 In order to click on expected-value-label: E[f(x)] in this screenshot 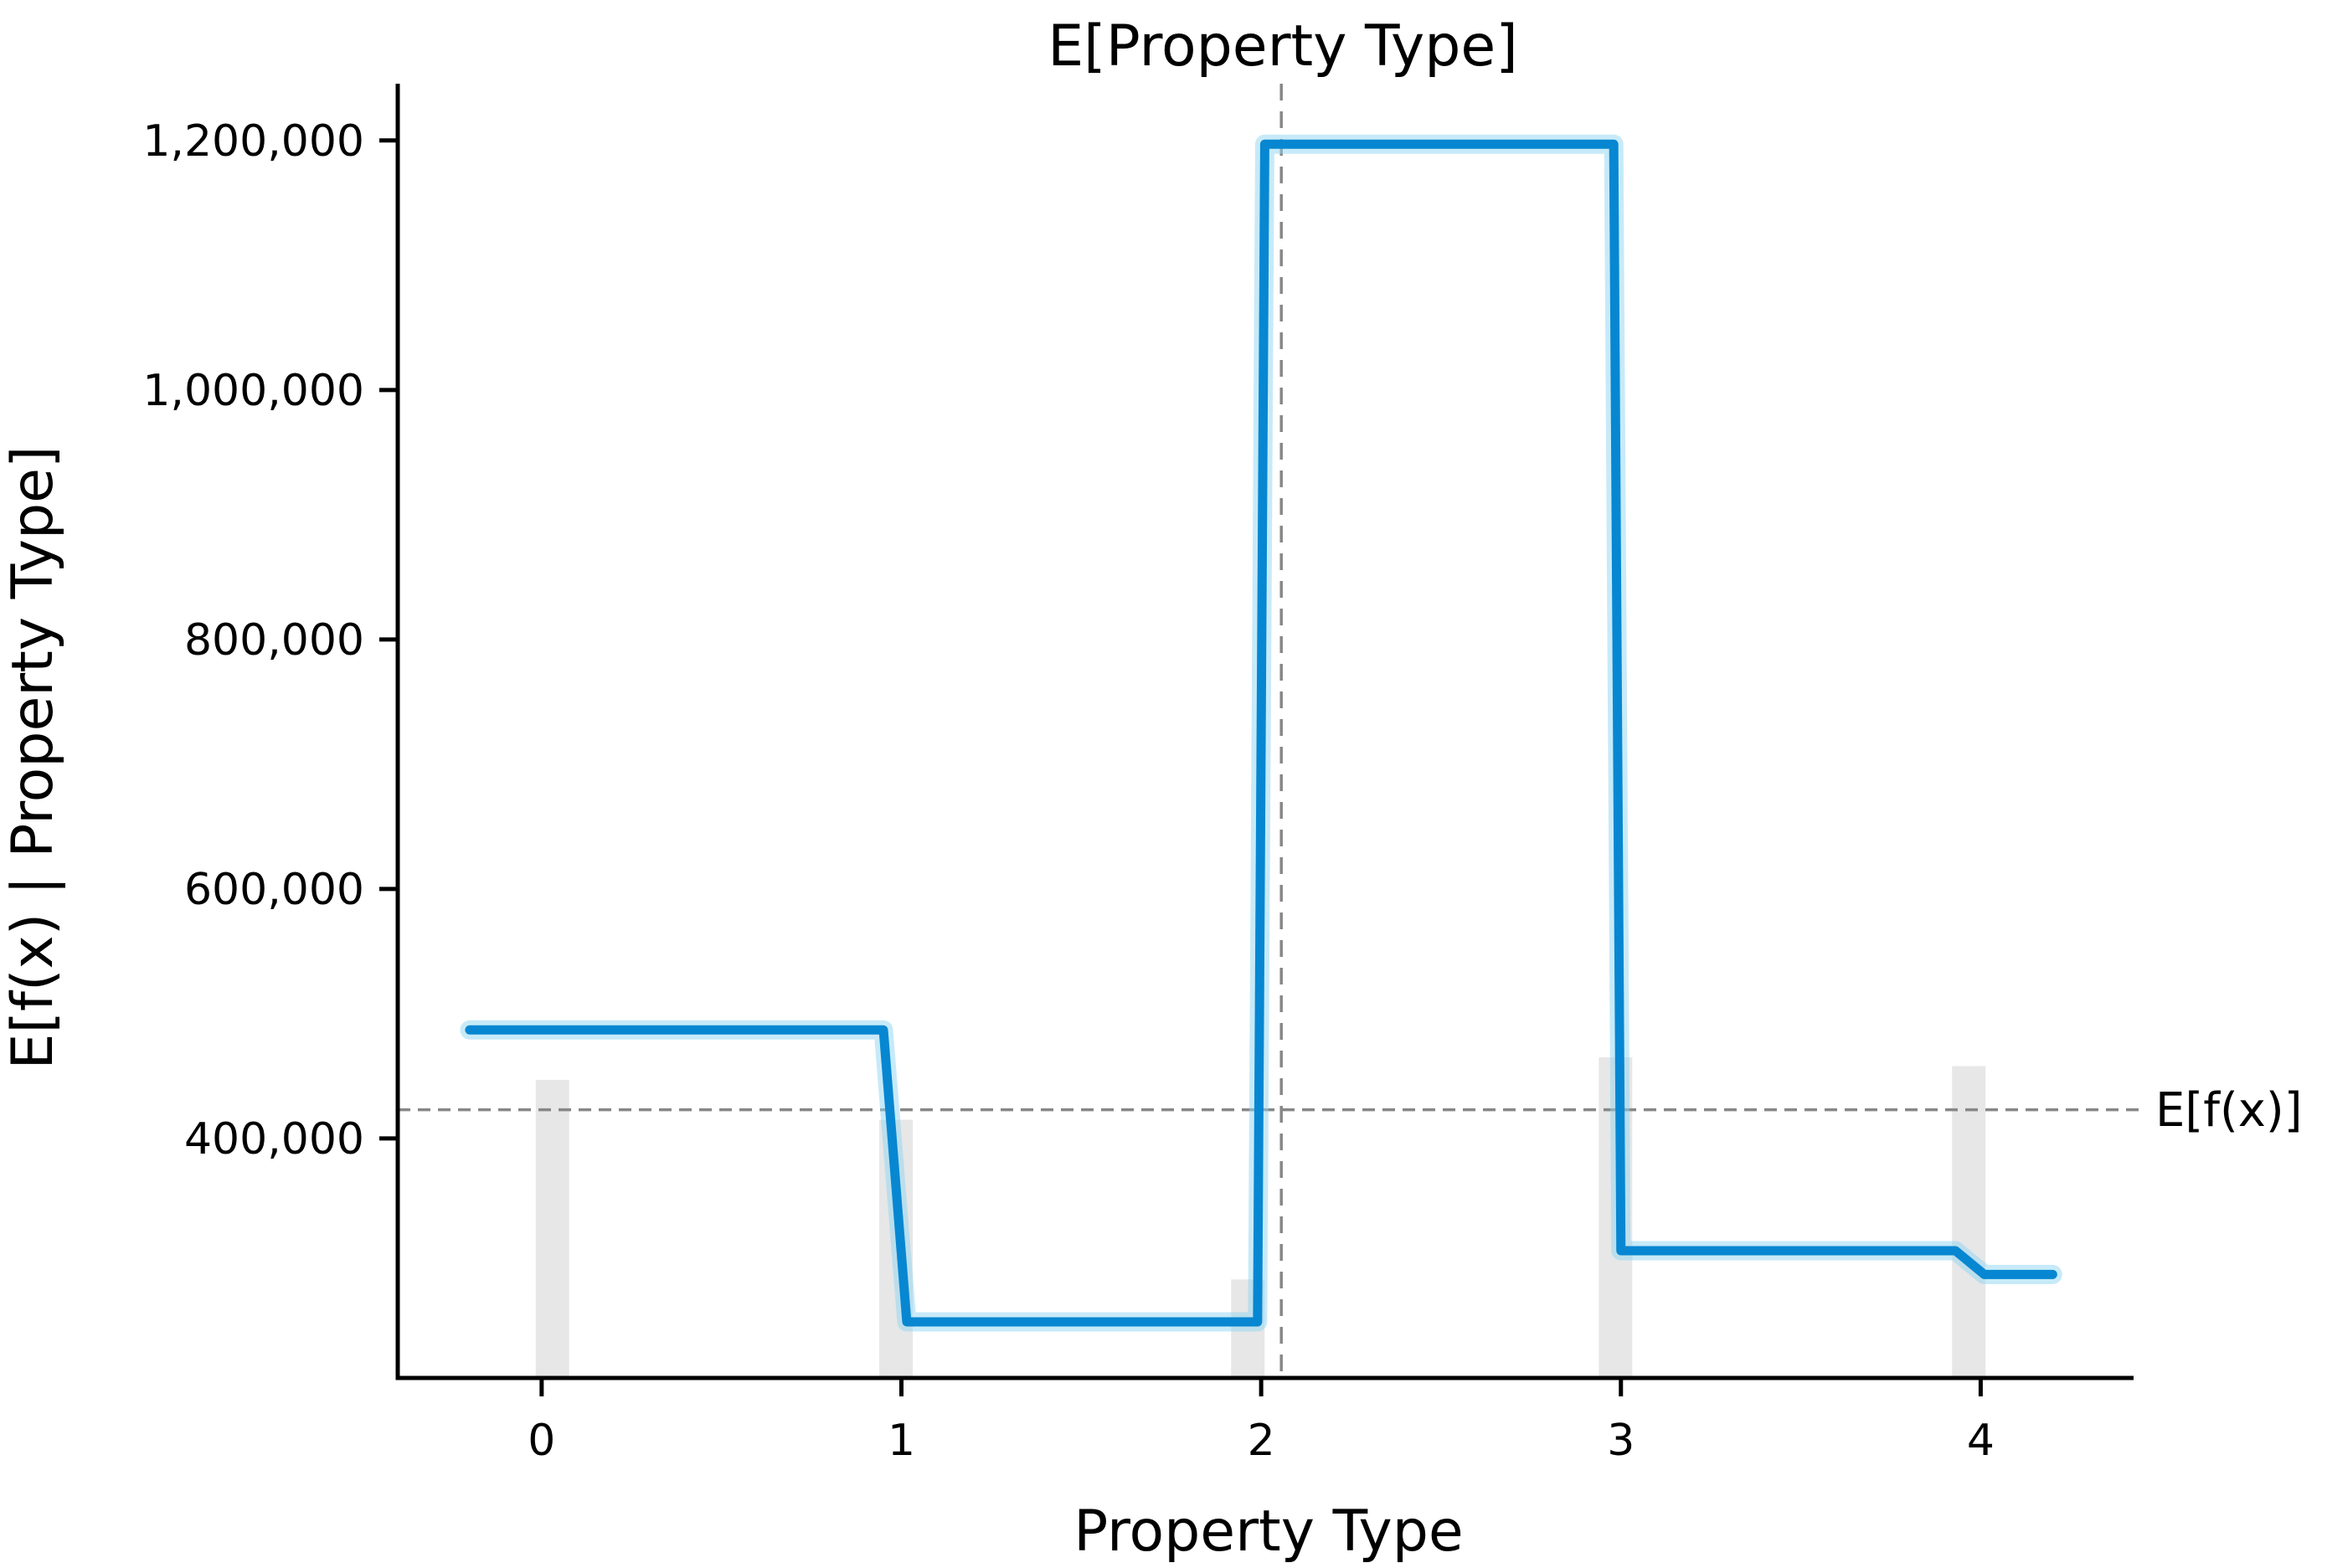, I will do `click(2229, 1110)`.